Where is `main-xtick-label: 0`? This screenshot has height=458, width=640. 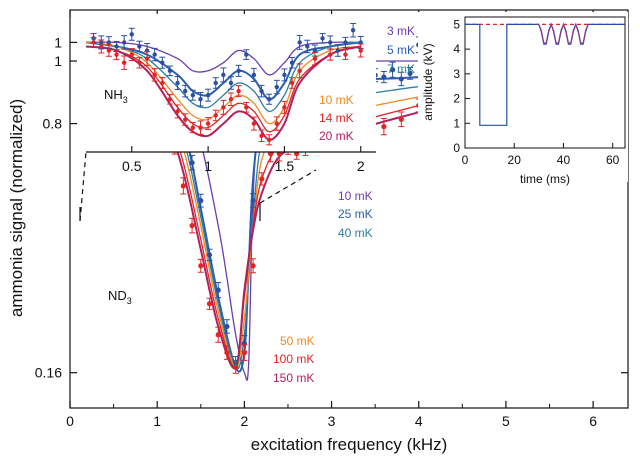 main-xtick-label: 0 is located at coordinates (70, 421).